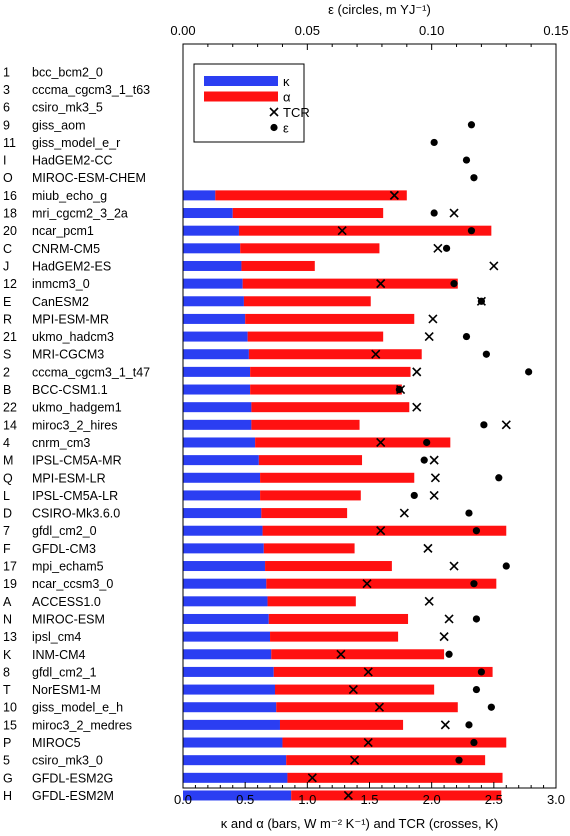  What do you see at coordinates (8, 461) in the screenshot?
I see `model-code: M` at bounding box center [8, 461].